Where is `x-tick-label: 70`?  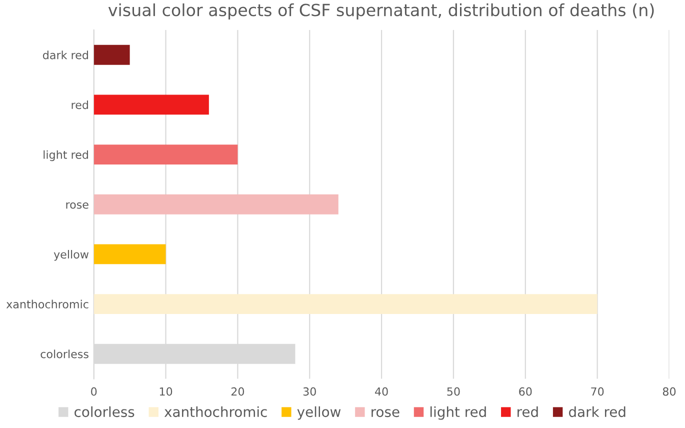 x-tick-label: 70 is located at coordinates (597, 391).